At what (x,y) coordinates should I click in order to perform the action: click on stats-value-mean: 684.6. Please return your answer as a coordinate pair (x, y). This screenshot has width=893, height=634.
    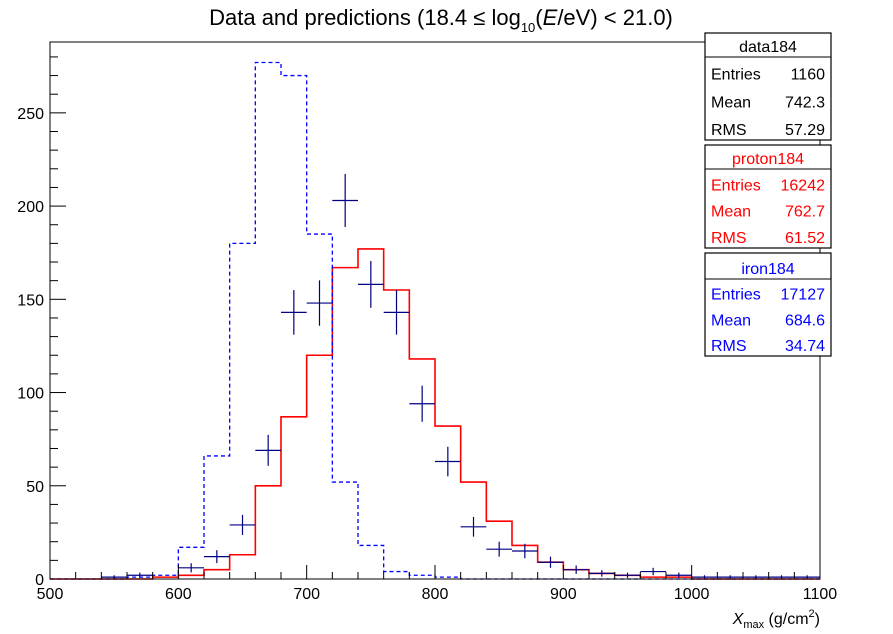
    Looking at the image, I should click on (805, 320).